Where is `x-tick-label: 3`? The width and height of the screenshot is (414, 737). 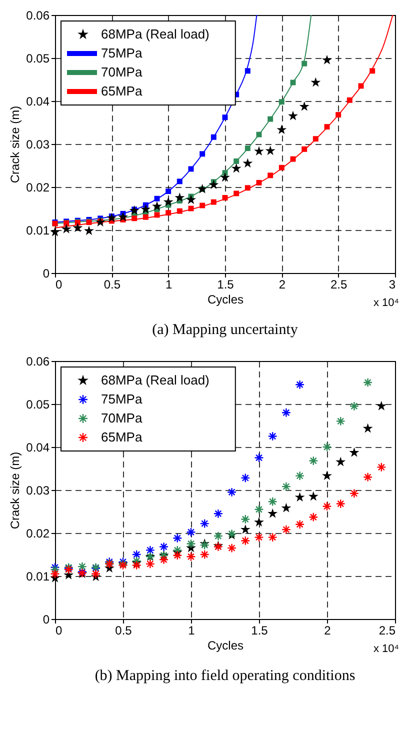
x-tick-label: 3 is located at coordinates (392, 285).